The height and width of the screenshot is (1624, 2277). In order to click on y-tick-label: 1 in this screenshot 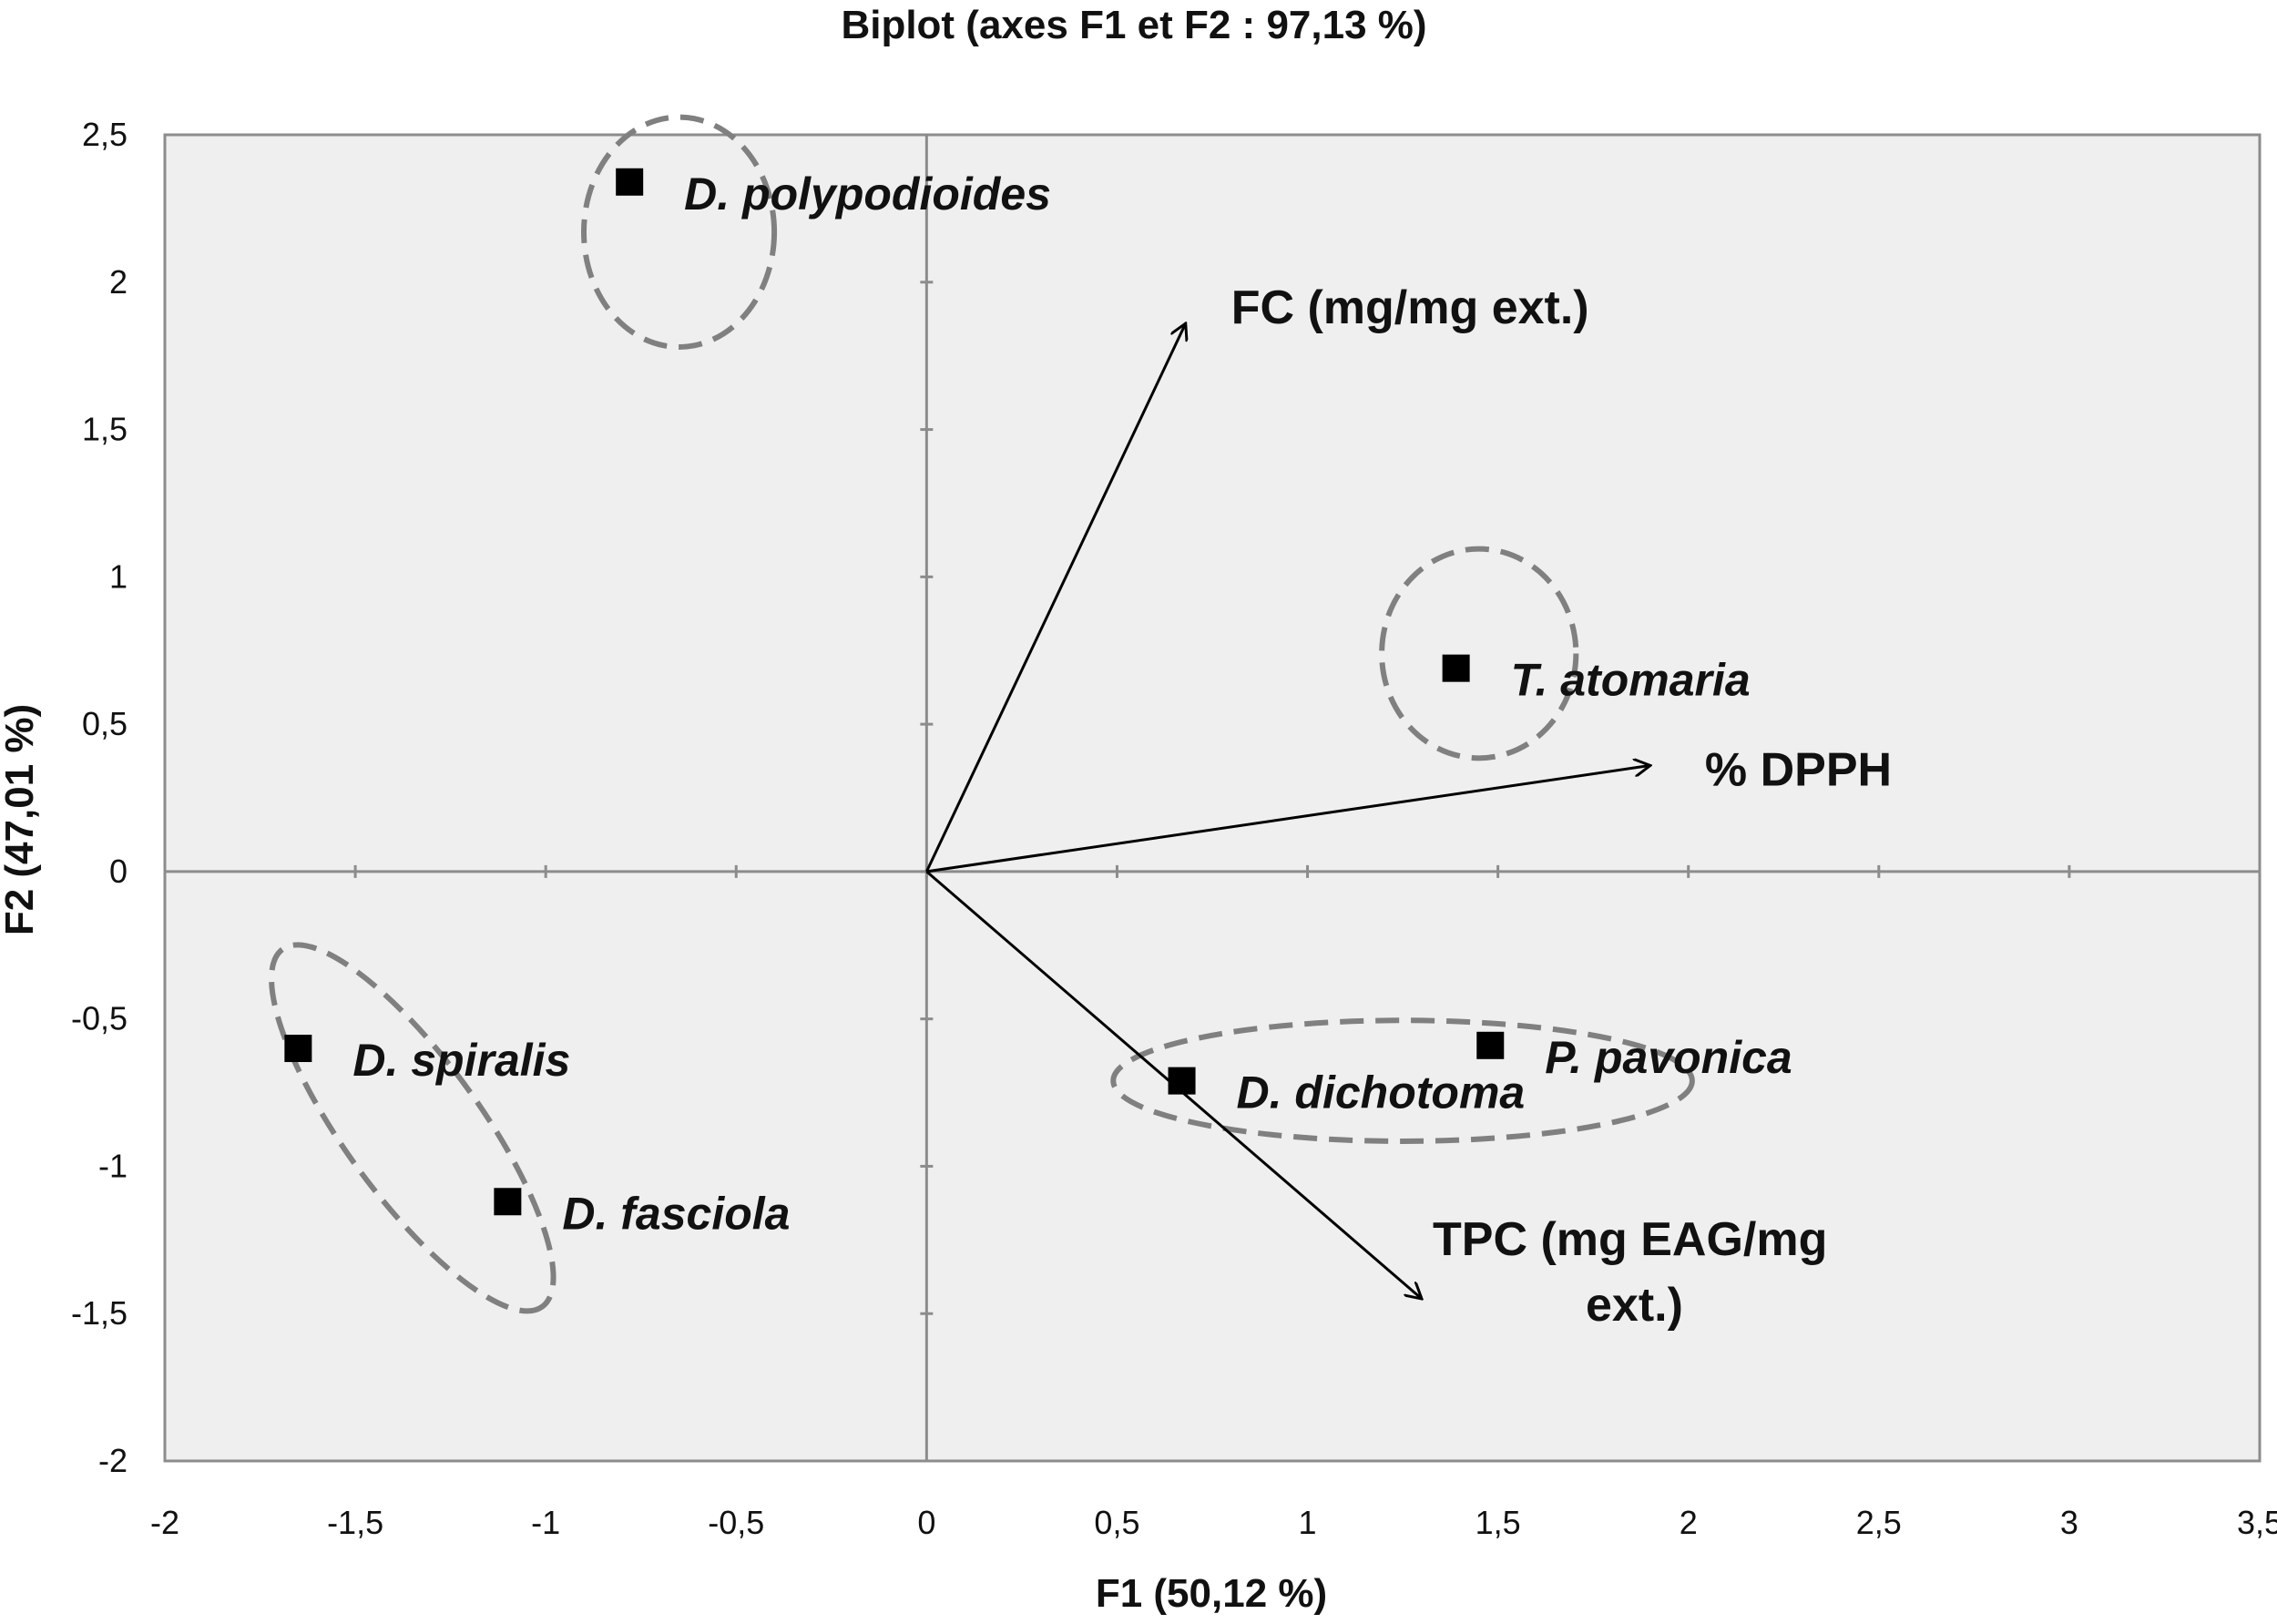, I will do `click(119, 576)`.